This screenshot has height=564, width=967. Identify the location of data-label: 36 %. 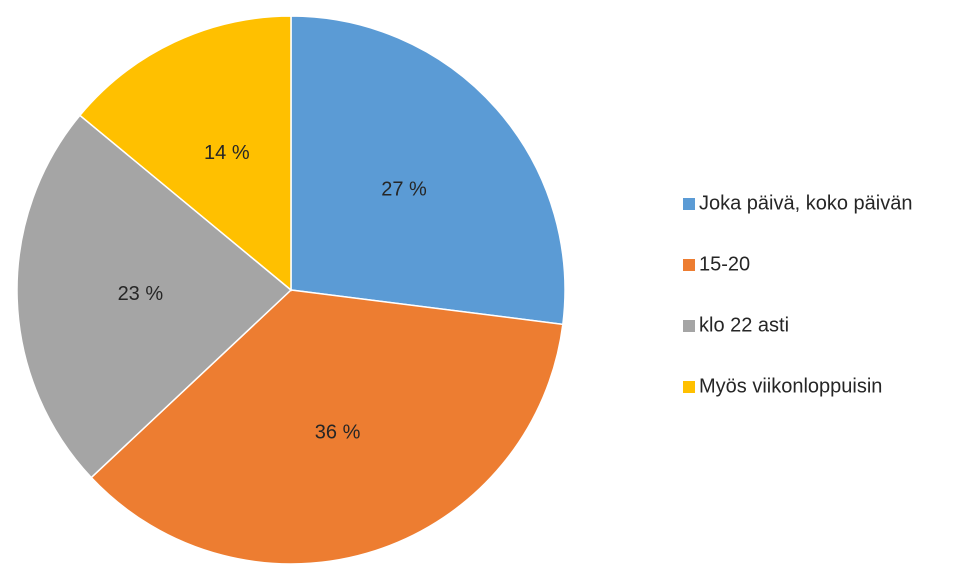
(338, 433).